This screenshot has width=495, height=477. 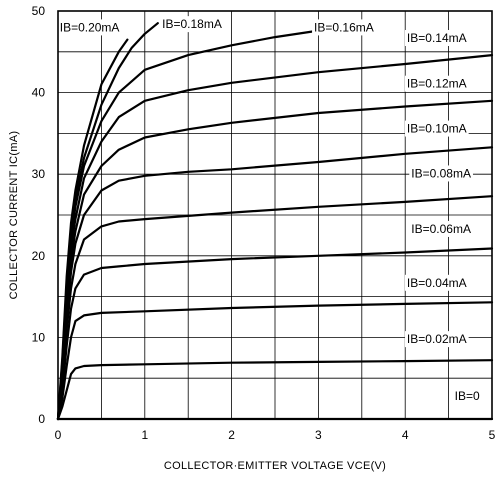 What do you see at coordinates (39, 11) in the screenshot?
I see `y-tick-label: 50` at bounding box center [39, 11].